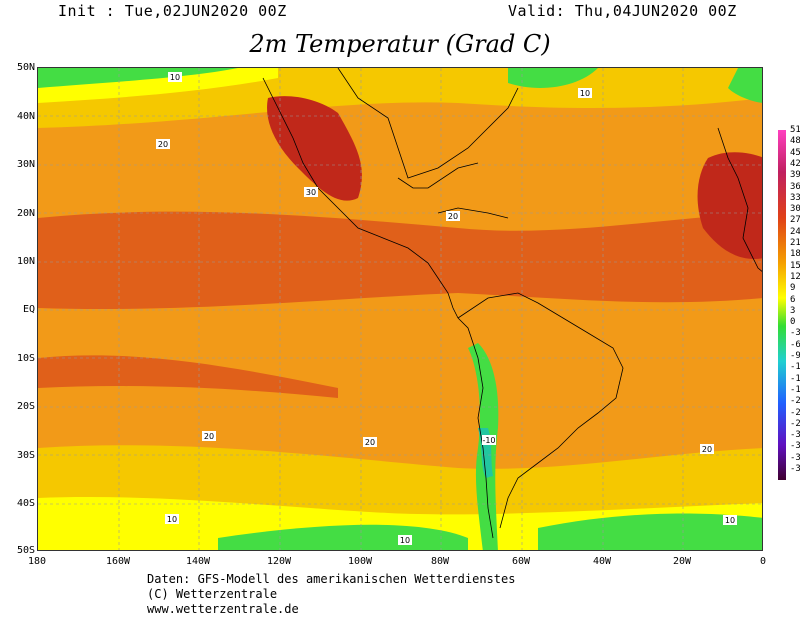  I want to click on colorbar-label: 30, so click(795, 209).